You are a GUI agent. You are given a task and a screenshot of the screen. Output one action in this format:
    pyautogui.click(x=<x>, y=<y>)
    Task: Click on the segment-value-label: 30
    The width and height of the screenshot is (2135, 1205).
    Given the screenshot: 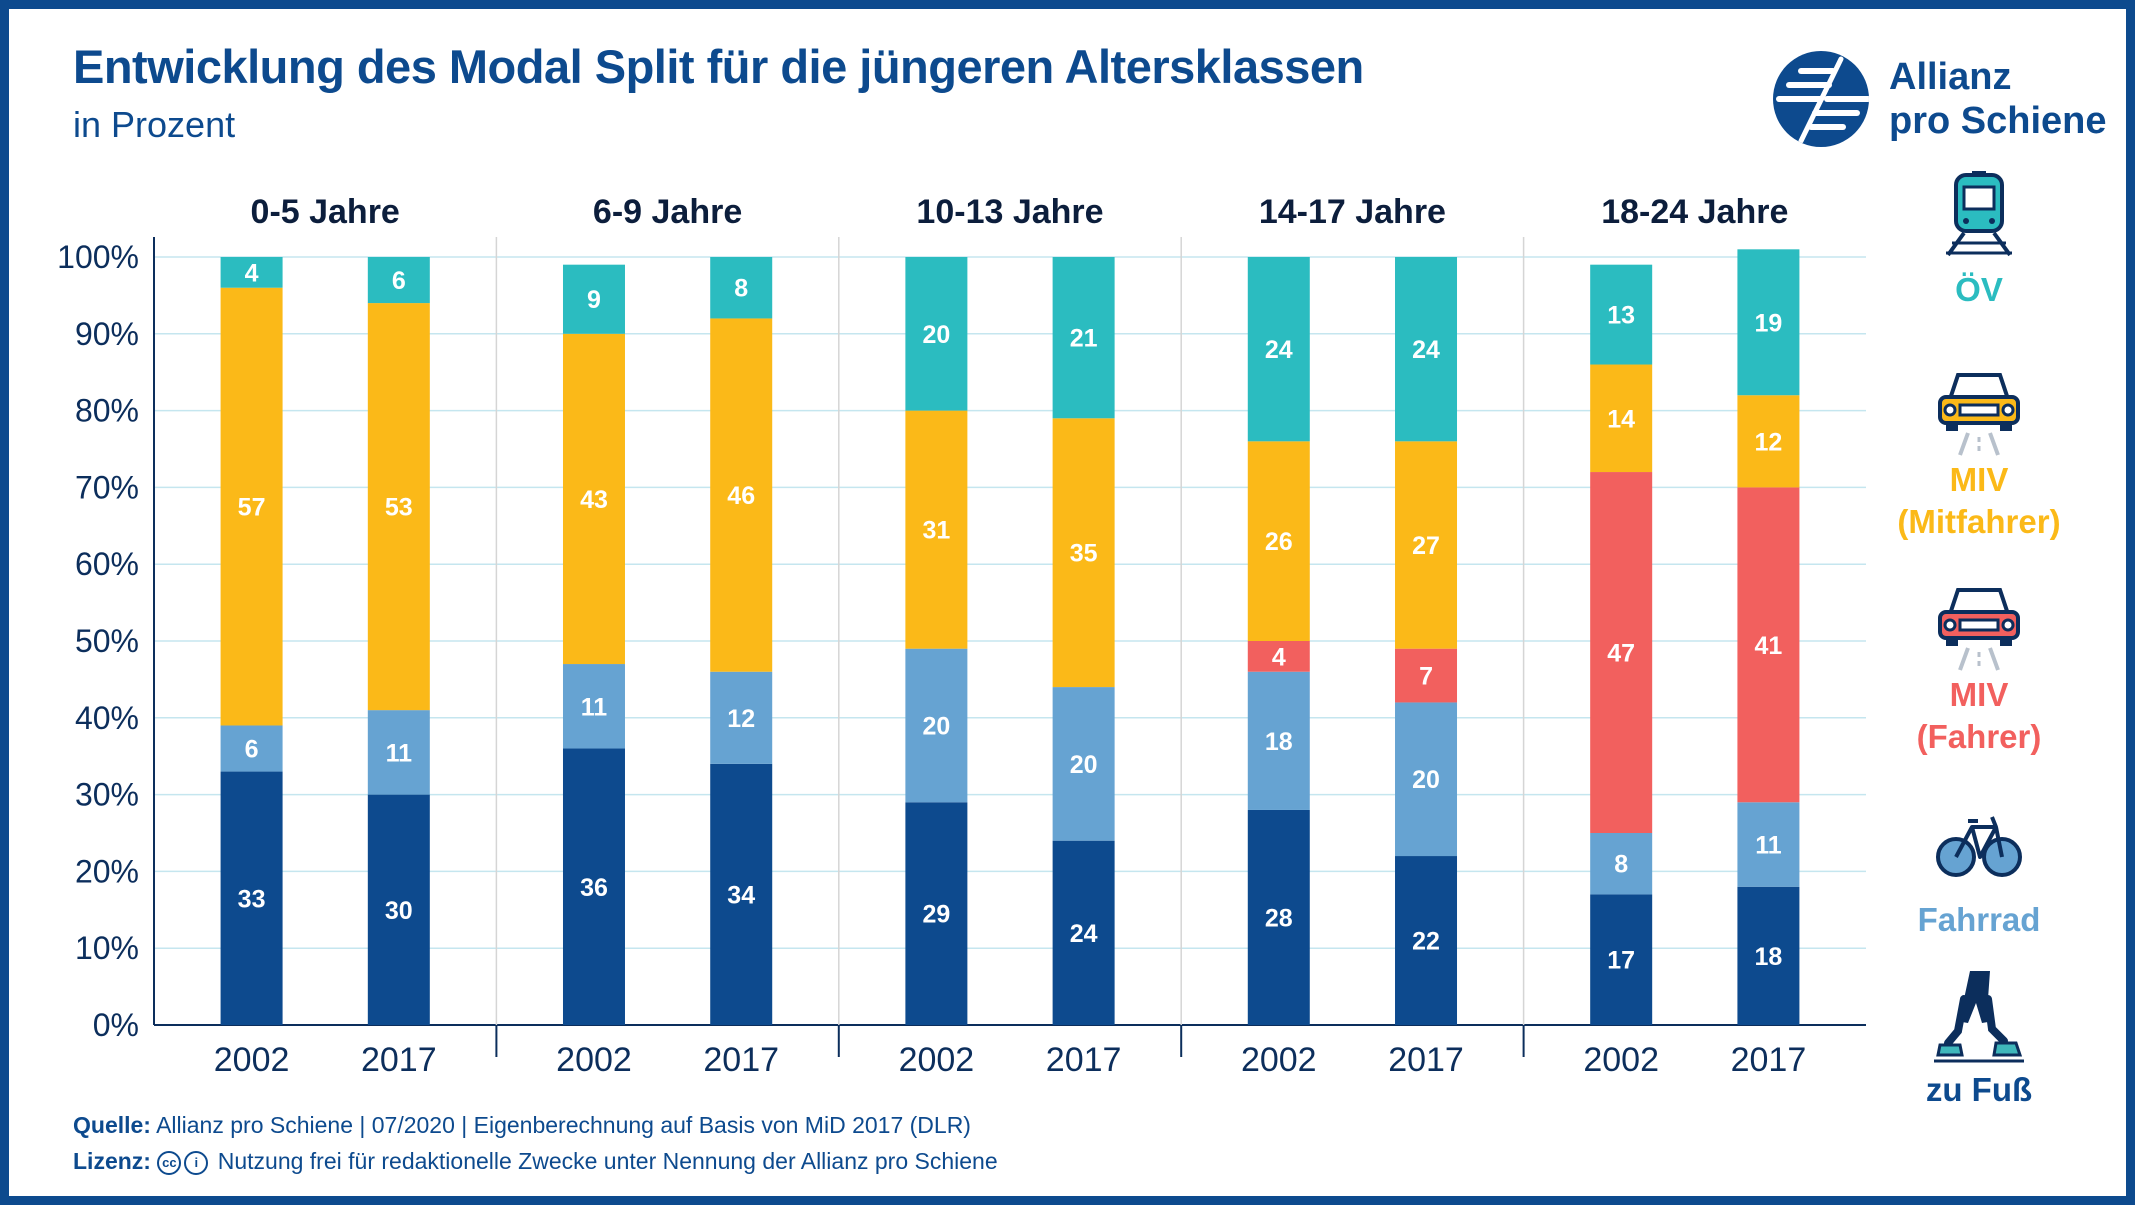 What is the action you would take?
    pyautogui.click(x=399, y=911)
    